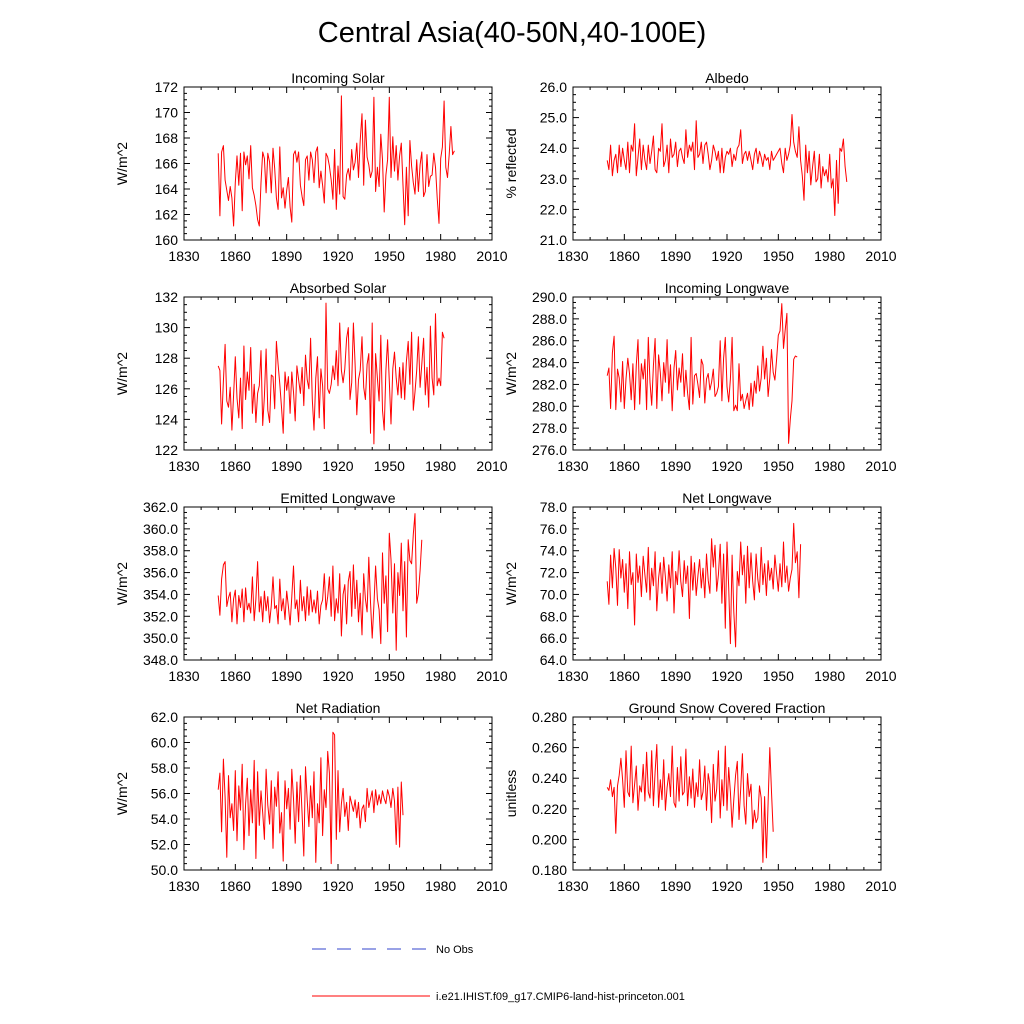  What do you see at coordinates (160, 616) in the screenshot?
I see `y-tick-label: 352.0` at bounding box center [160, 616].